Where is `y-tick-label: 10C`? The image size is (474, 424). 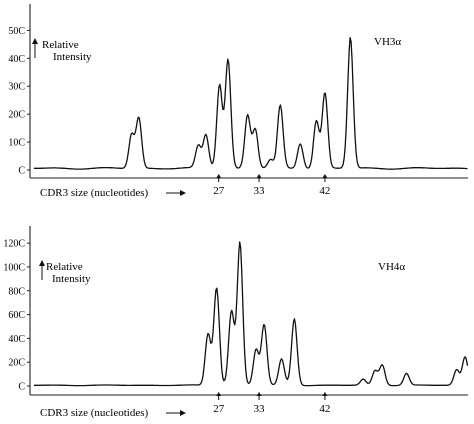
y-tick-label: 10C is located at coordinates (16, 143).